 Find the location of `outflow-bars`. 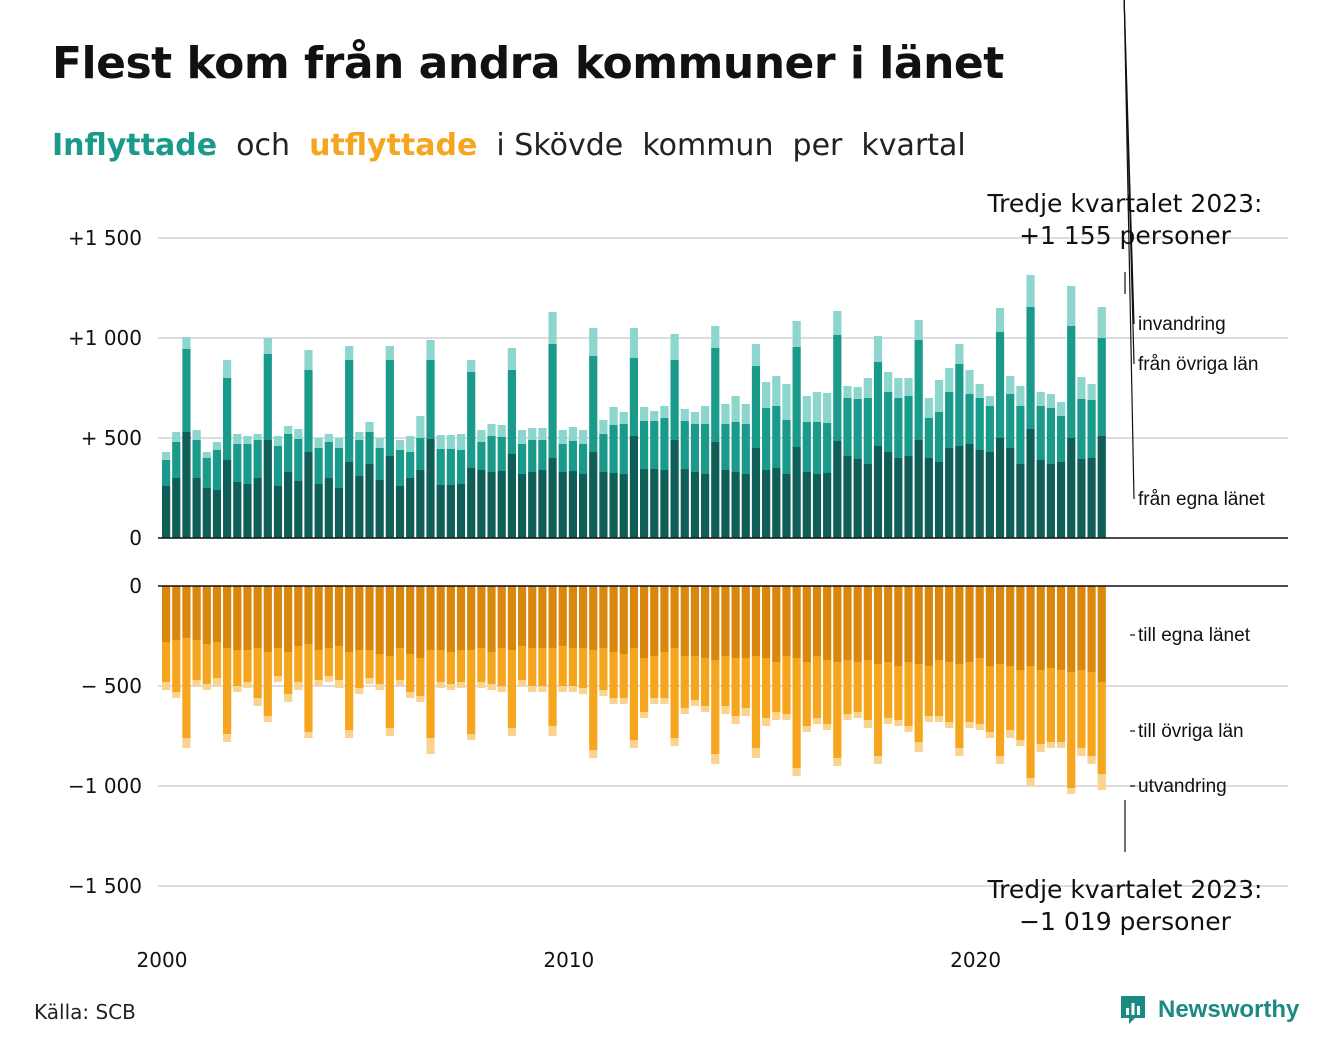

outflow-bars is located at coordinates (634, 690).